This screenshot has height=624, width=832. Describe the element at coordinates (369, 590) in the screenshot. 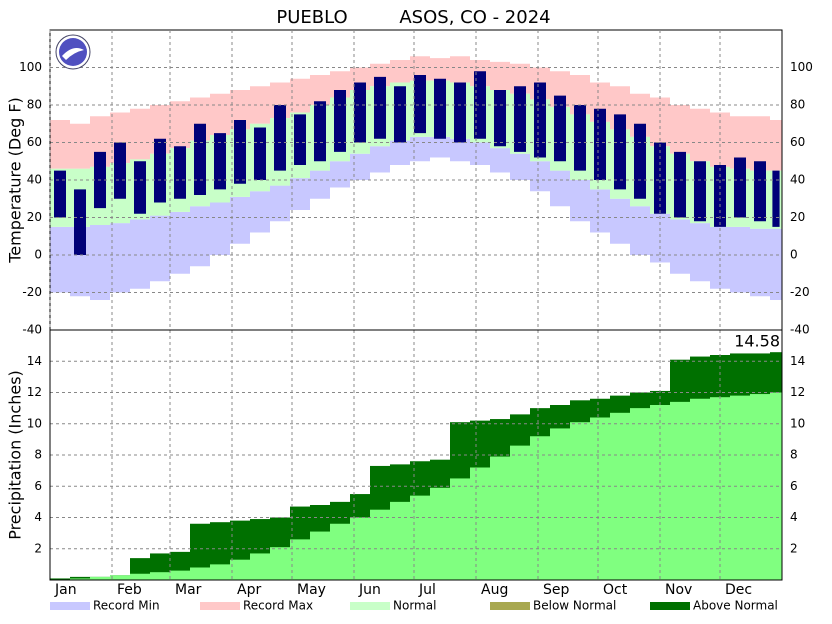

I see `x-tick-label: Jun` at that location.